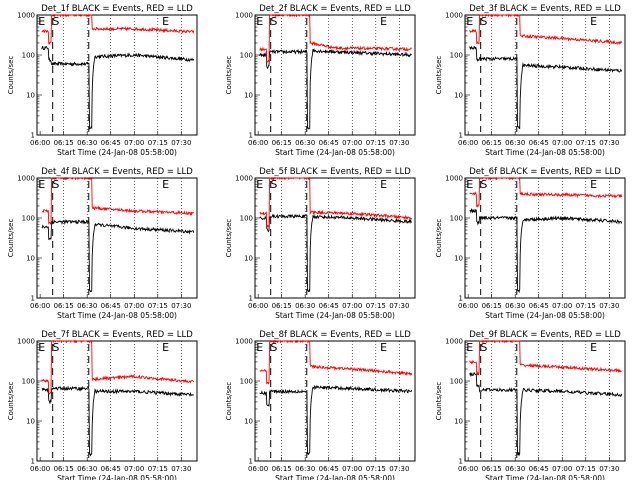  What do you see at coordinates (117, 172) in the screenshot?
I see `chart-title: Det_4f BLACK = Events, RED = LLD` at bounding box center [117, 172].